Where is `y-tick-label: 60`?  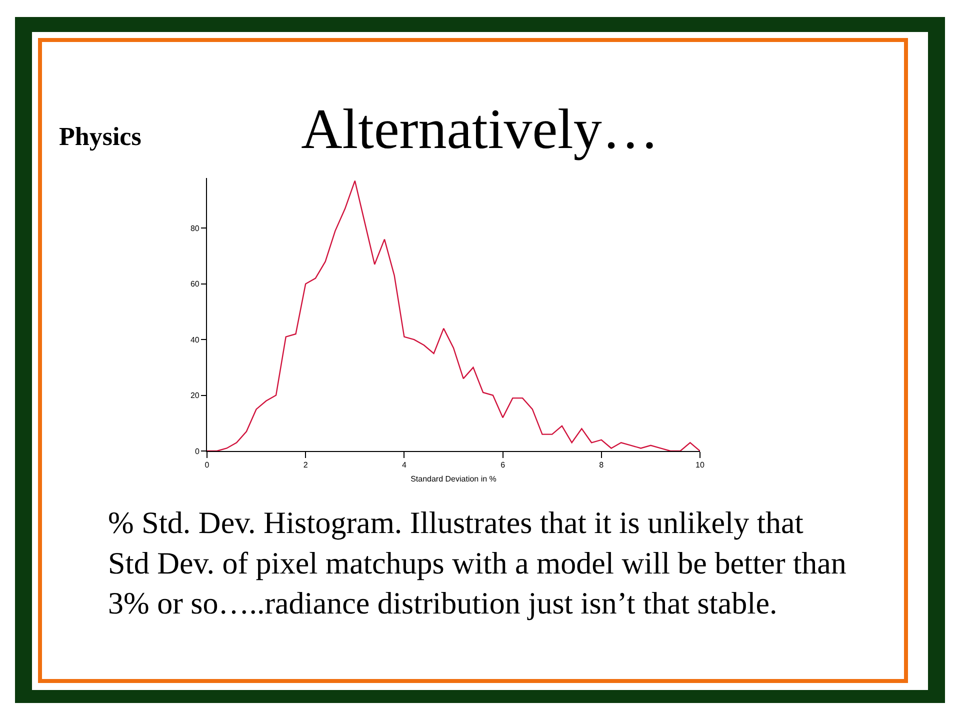
y-tick-label: 60 is located at coordinates (195, 284).